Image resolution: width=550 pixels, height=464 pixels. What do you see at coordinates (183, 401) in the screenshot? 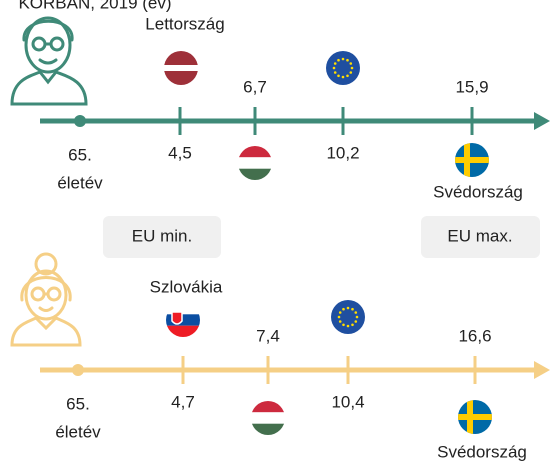
I see `value-label: 4,7` at bounding box center [183, 401].